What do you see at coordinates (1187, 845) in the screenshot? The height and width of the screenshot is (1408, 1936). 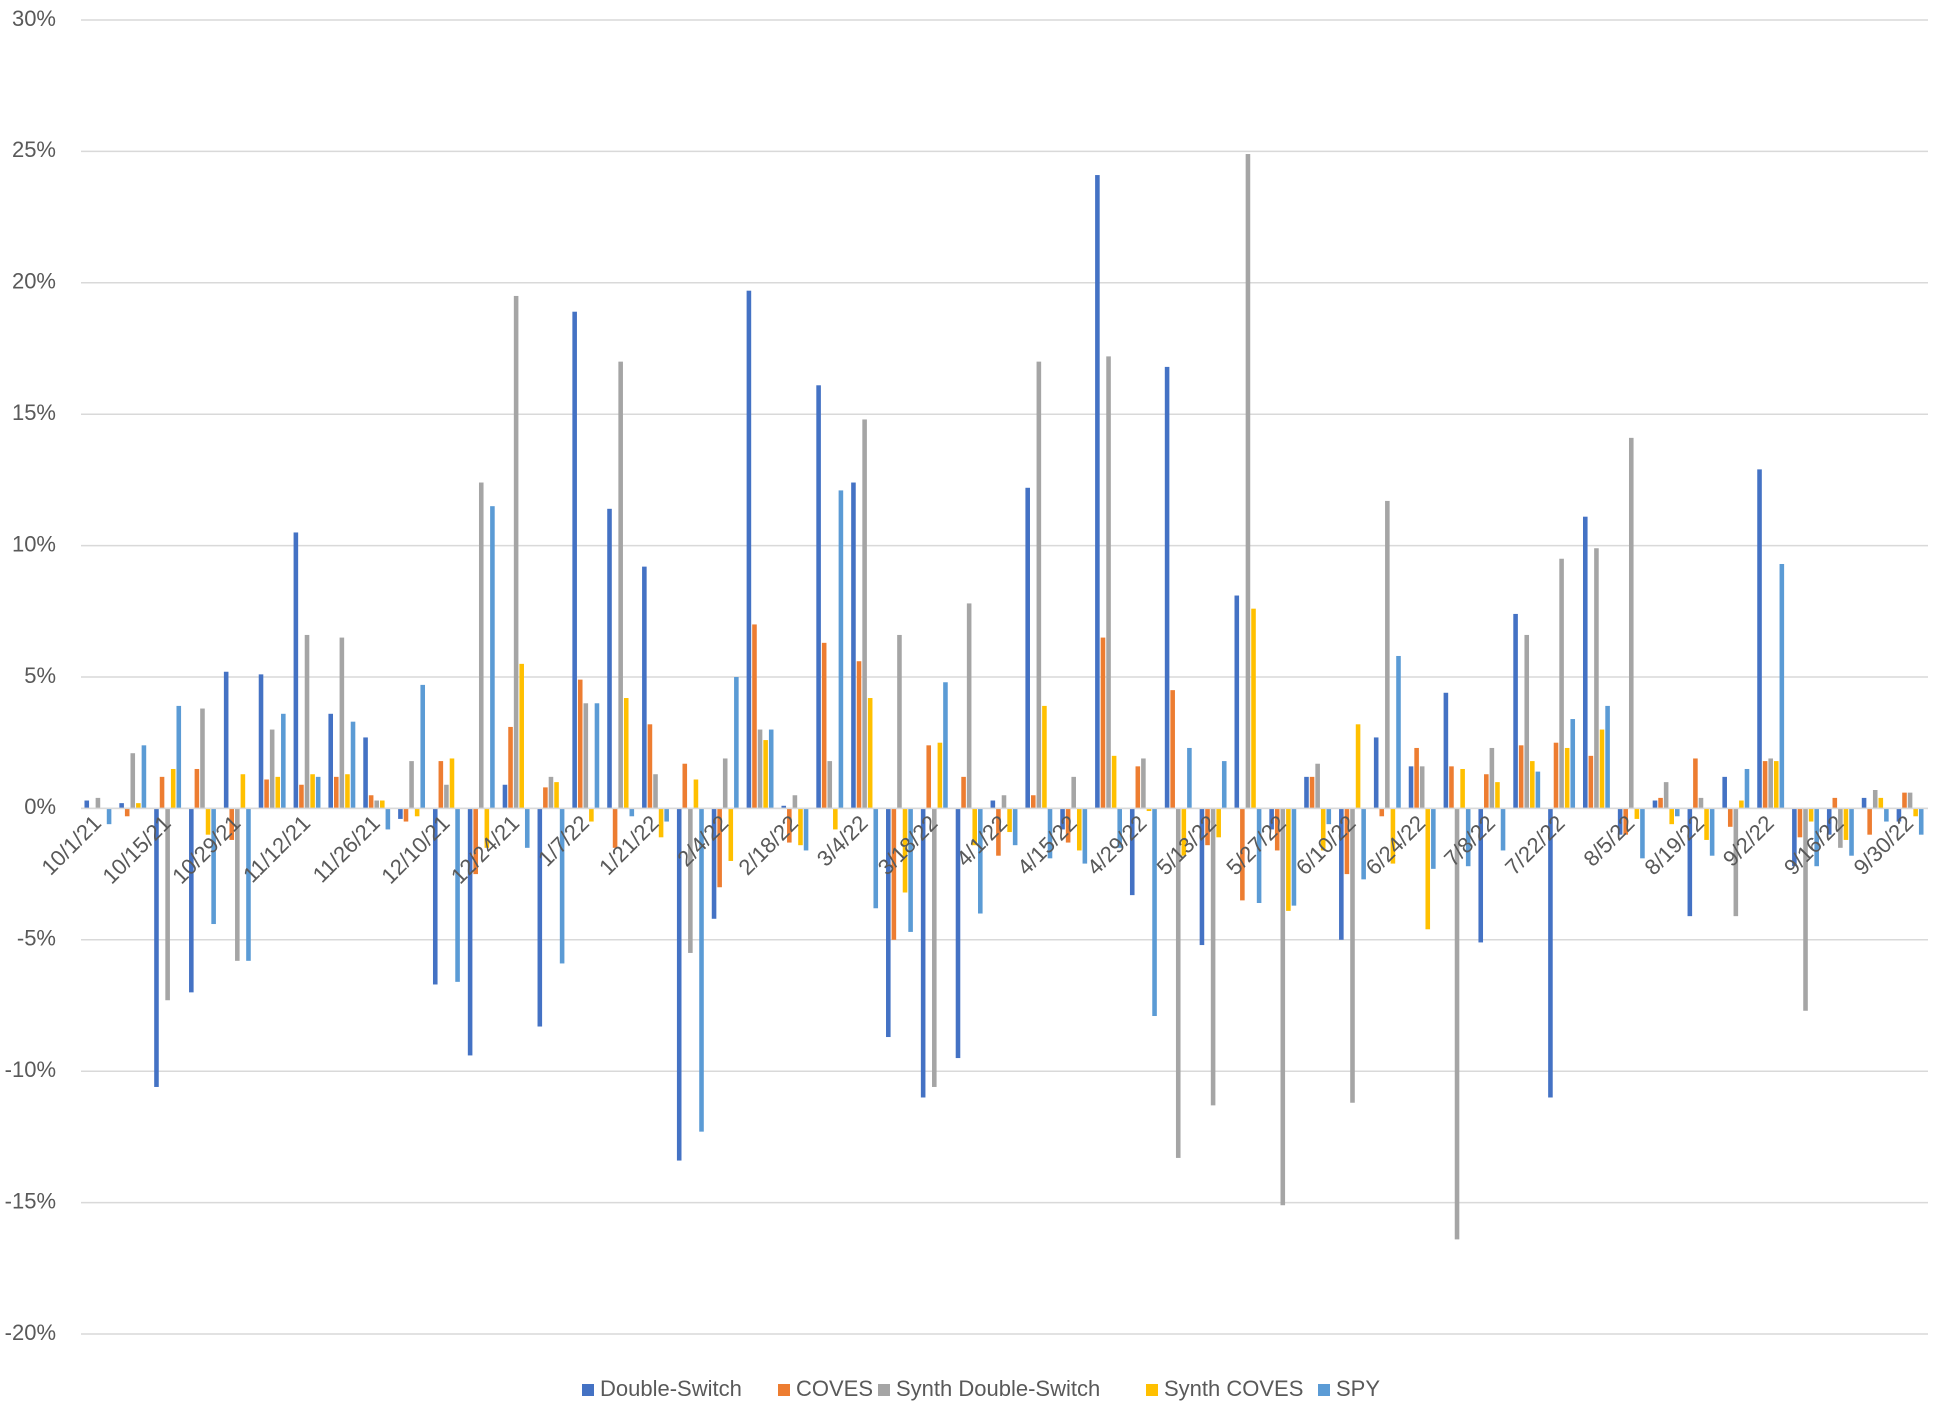 I see `x-tick-label: 5/13/22` at bounding box center [1187, 845].